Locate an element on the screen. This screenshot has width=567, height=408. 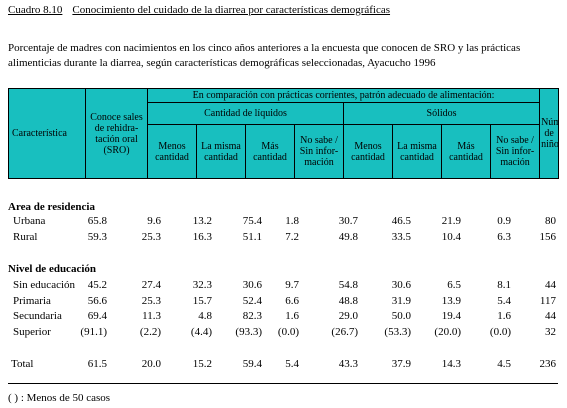
value-cell: 117 is located at coordinates (547, 301).